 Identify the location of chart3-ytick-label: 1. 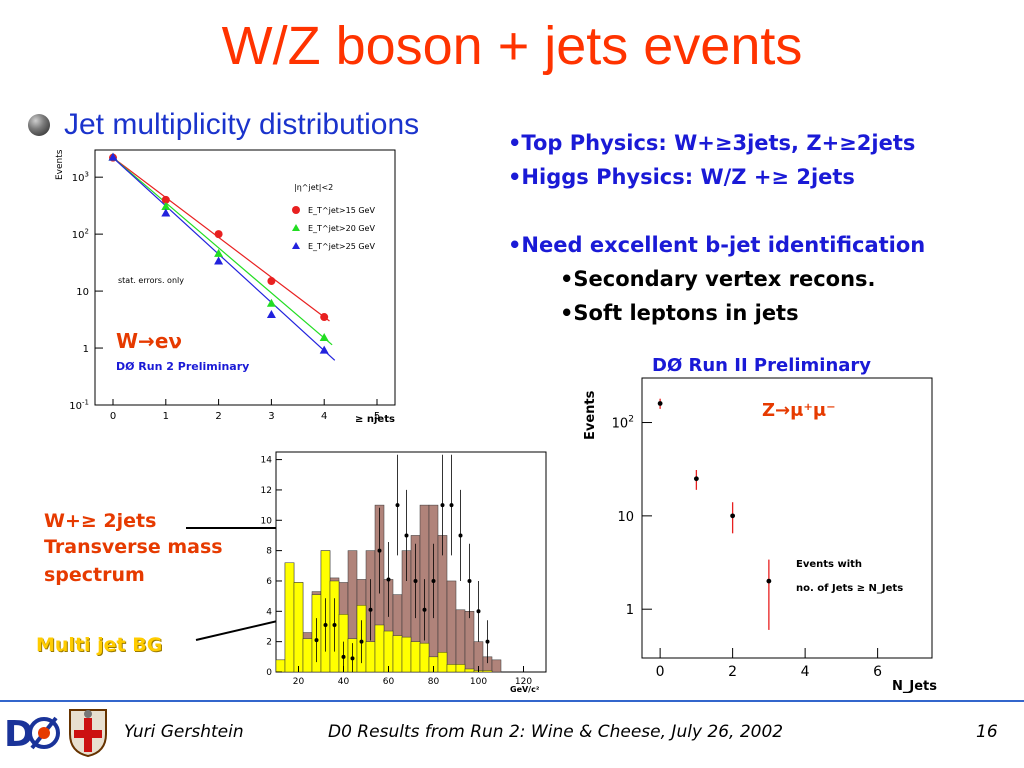
(630, 610).